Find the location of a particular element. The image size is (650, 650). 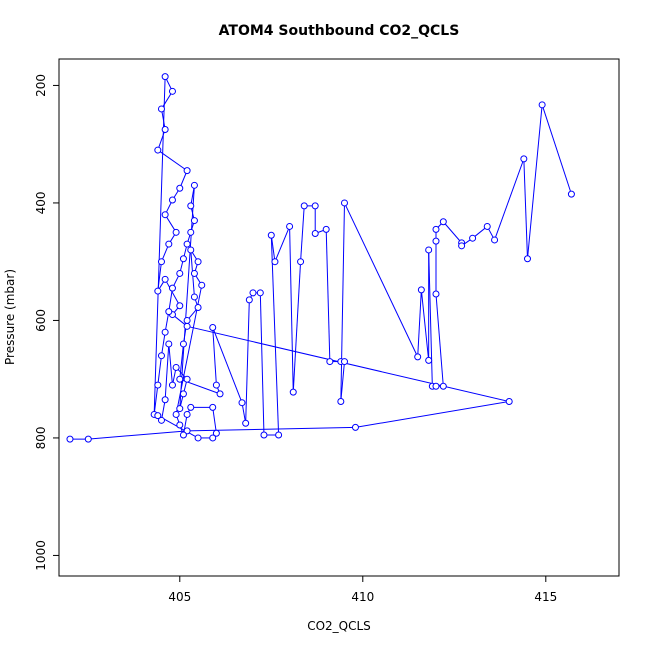

x-axis-label: CO2_QCLS is located at coordinates (339, 626).